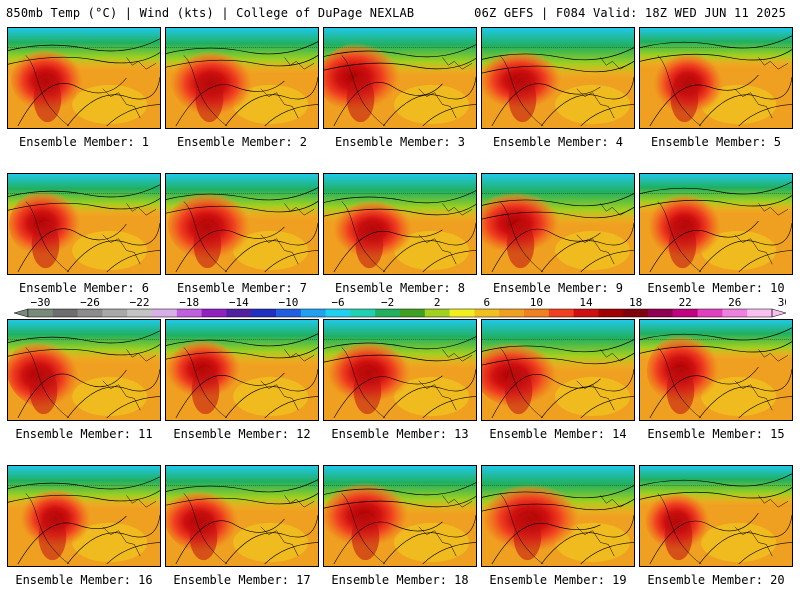 This screenshot has height=600, width=800. Describe the element at coordinates (558, 580) in the screenshot. I see `ensemble-member-label: Ensemble Member: 19` at that location.